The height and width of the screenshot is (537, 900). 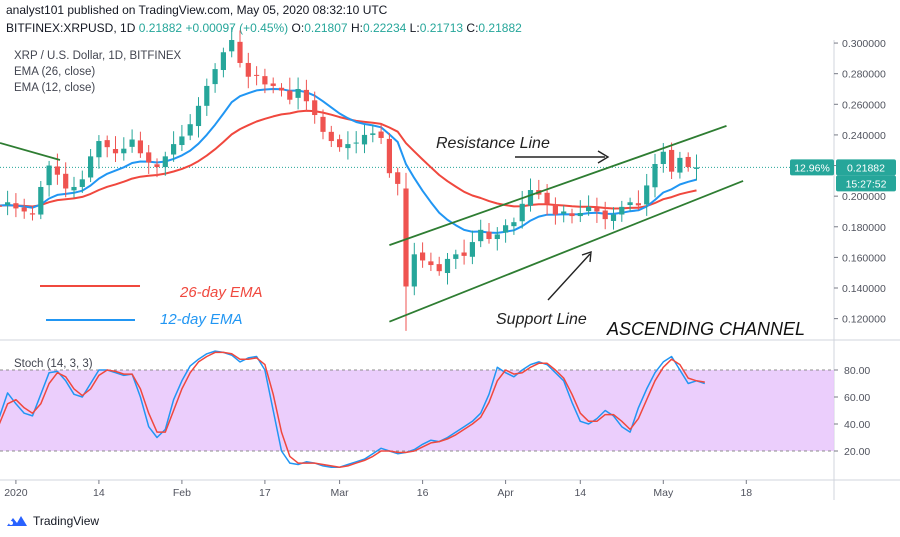 What do you see at coordinates (569, 277) in the screenshot?
I see `support-arrow-shaft` at bounding box center [569, 277].